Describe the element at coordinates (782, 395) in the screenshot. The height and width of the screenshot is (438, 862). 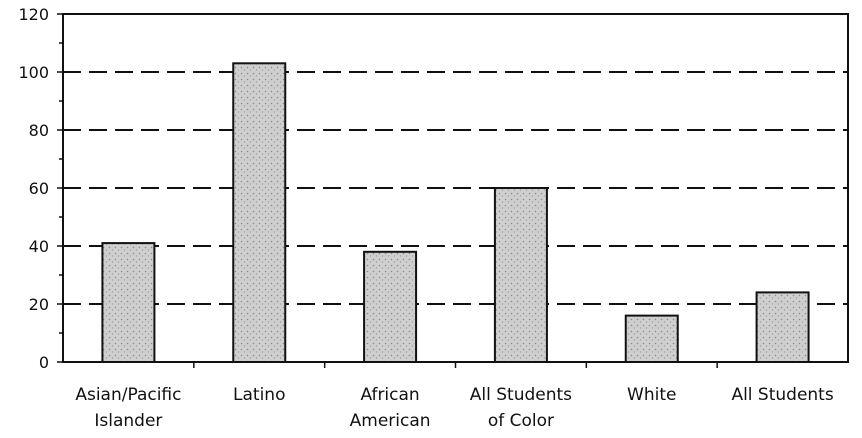
I see `x-category-label: All Students` at that location.